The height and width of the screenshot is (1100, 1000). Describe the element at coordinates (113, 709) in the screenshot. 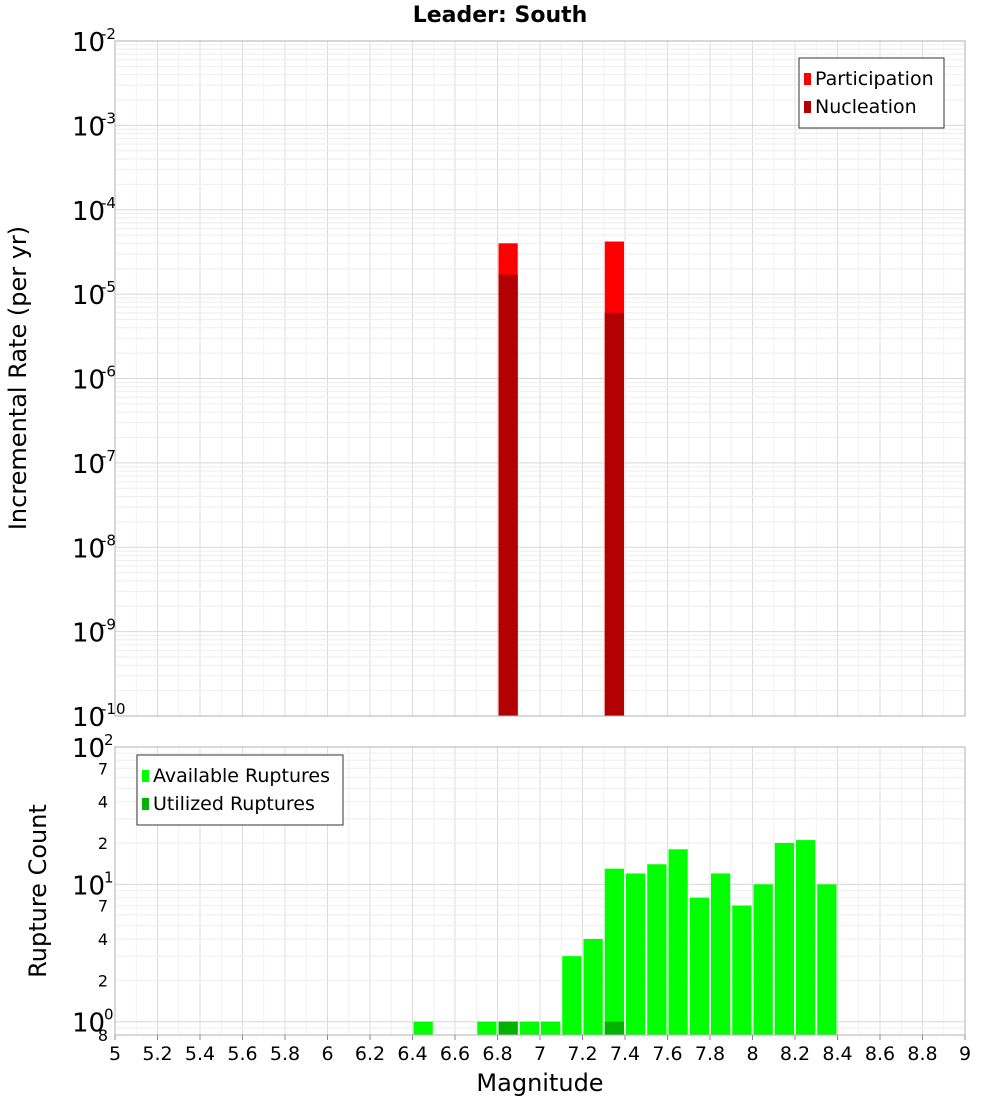

I see `top-y-tick-exponent: -10` at that location.